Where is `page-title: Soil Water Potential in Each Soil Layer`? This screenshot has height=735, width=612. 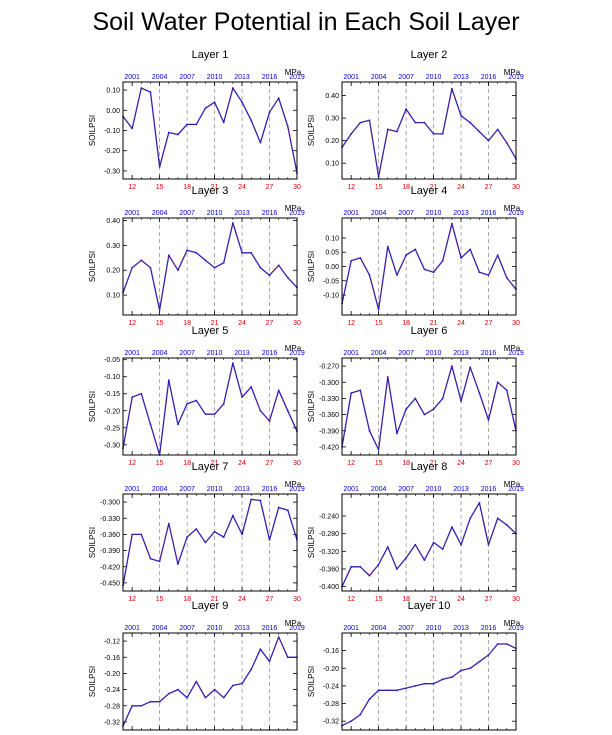 page-title: Soil Water Potential in Each Soil Layer is located at coordinates (306, 22).